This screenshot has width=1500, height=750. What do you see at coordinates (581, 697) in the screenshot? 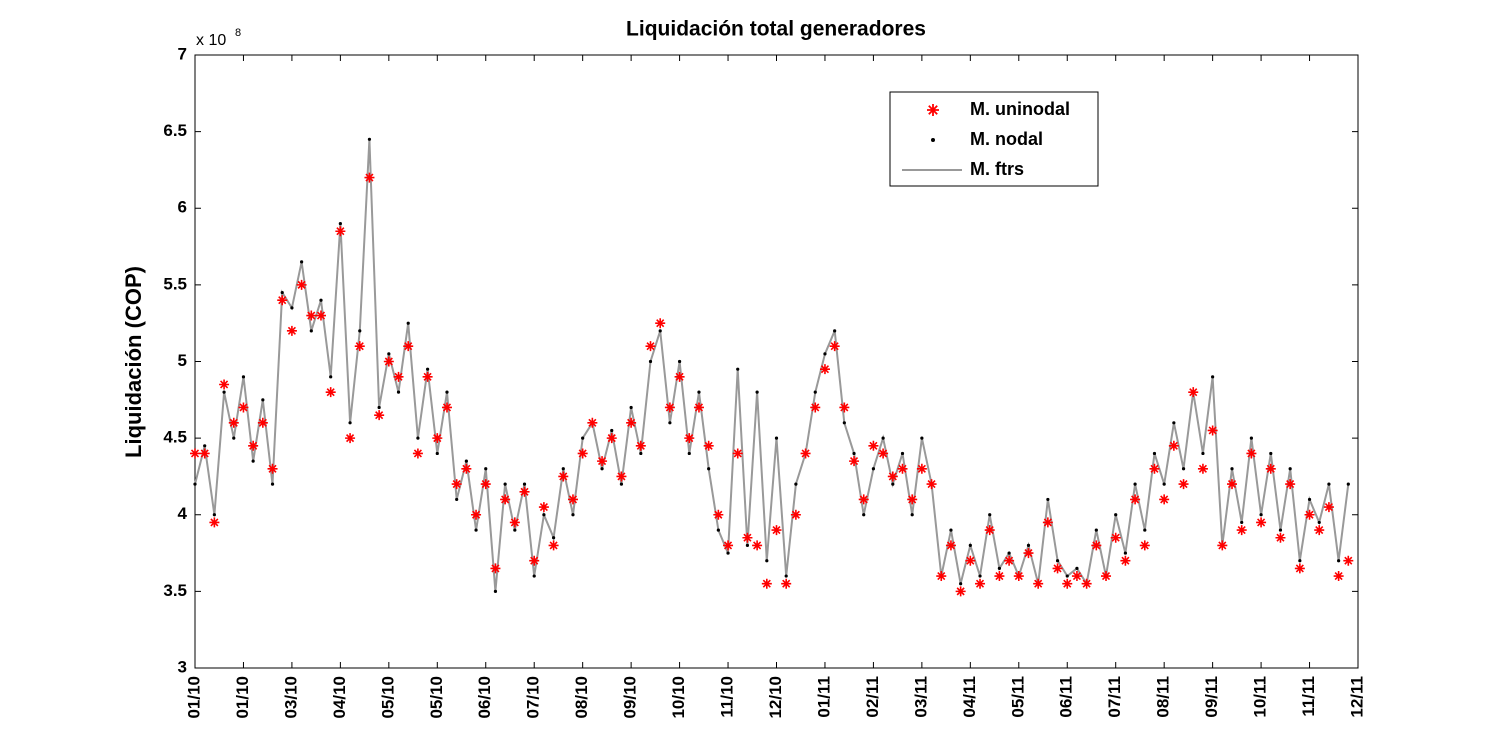
I see `x-tick-label: 08/10` at bounding box center [581, 697].